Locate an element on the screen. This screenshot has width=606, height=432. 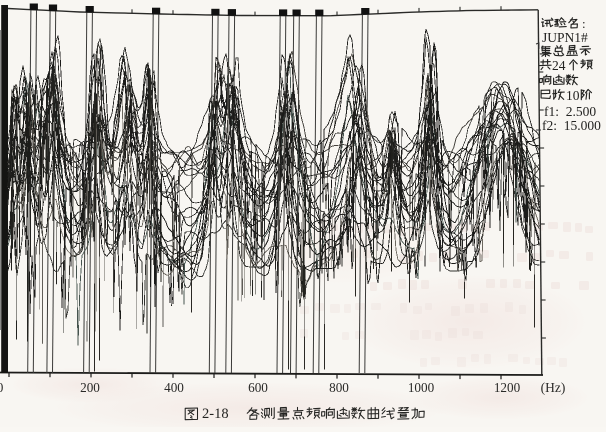
svg-text: 2-18 is located at coordinates (215, 414).